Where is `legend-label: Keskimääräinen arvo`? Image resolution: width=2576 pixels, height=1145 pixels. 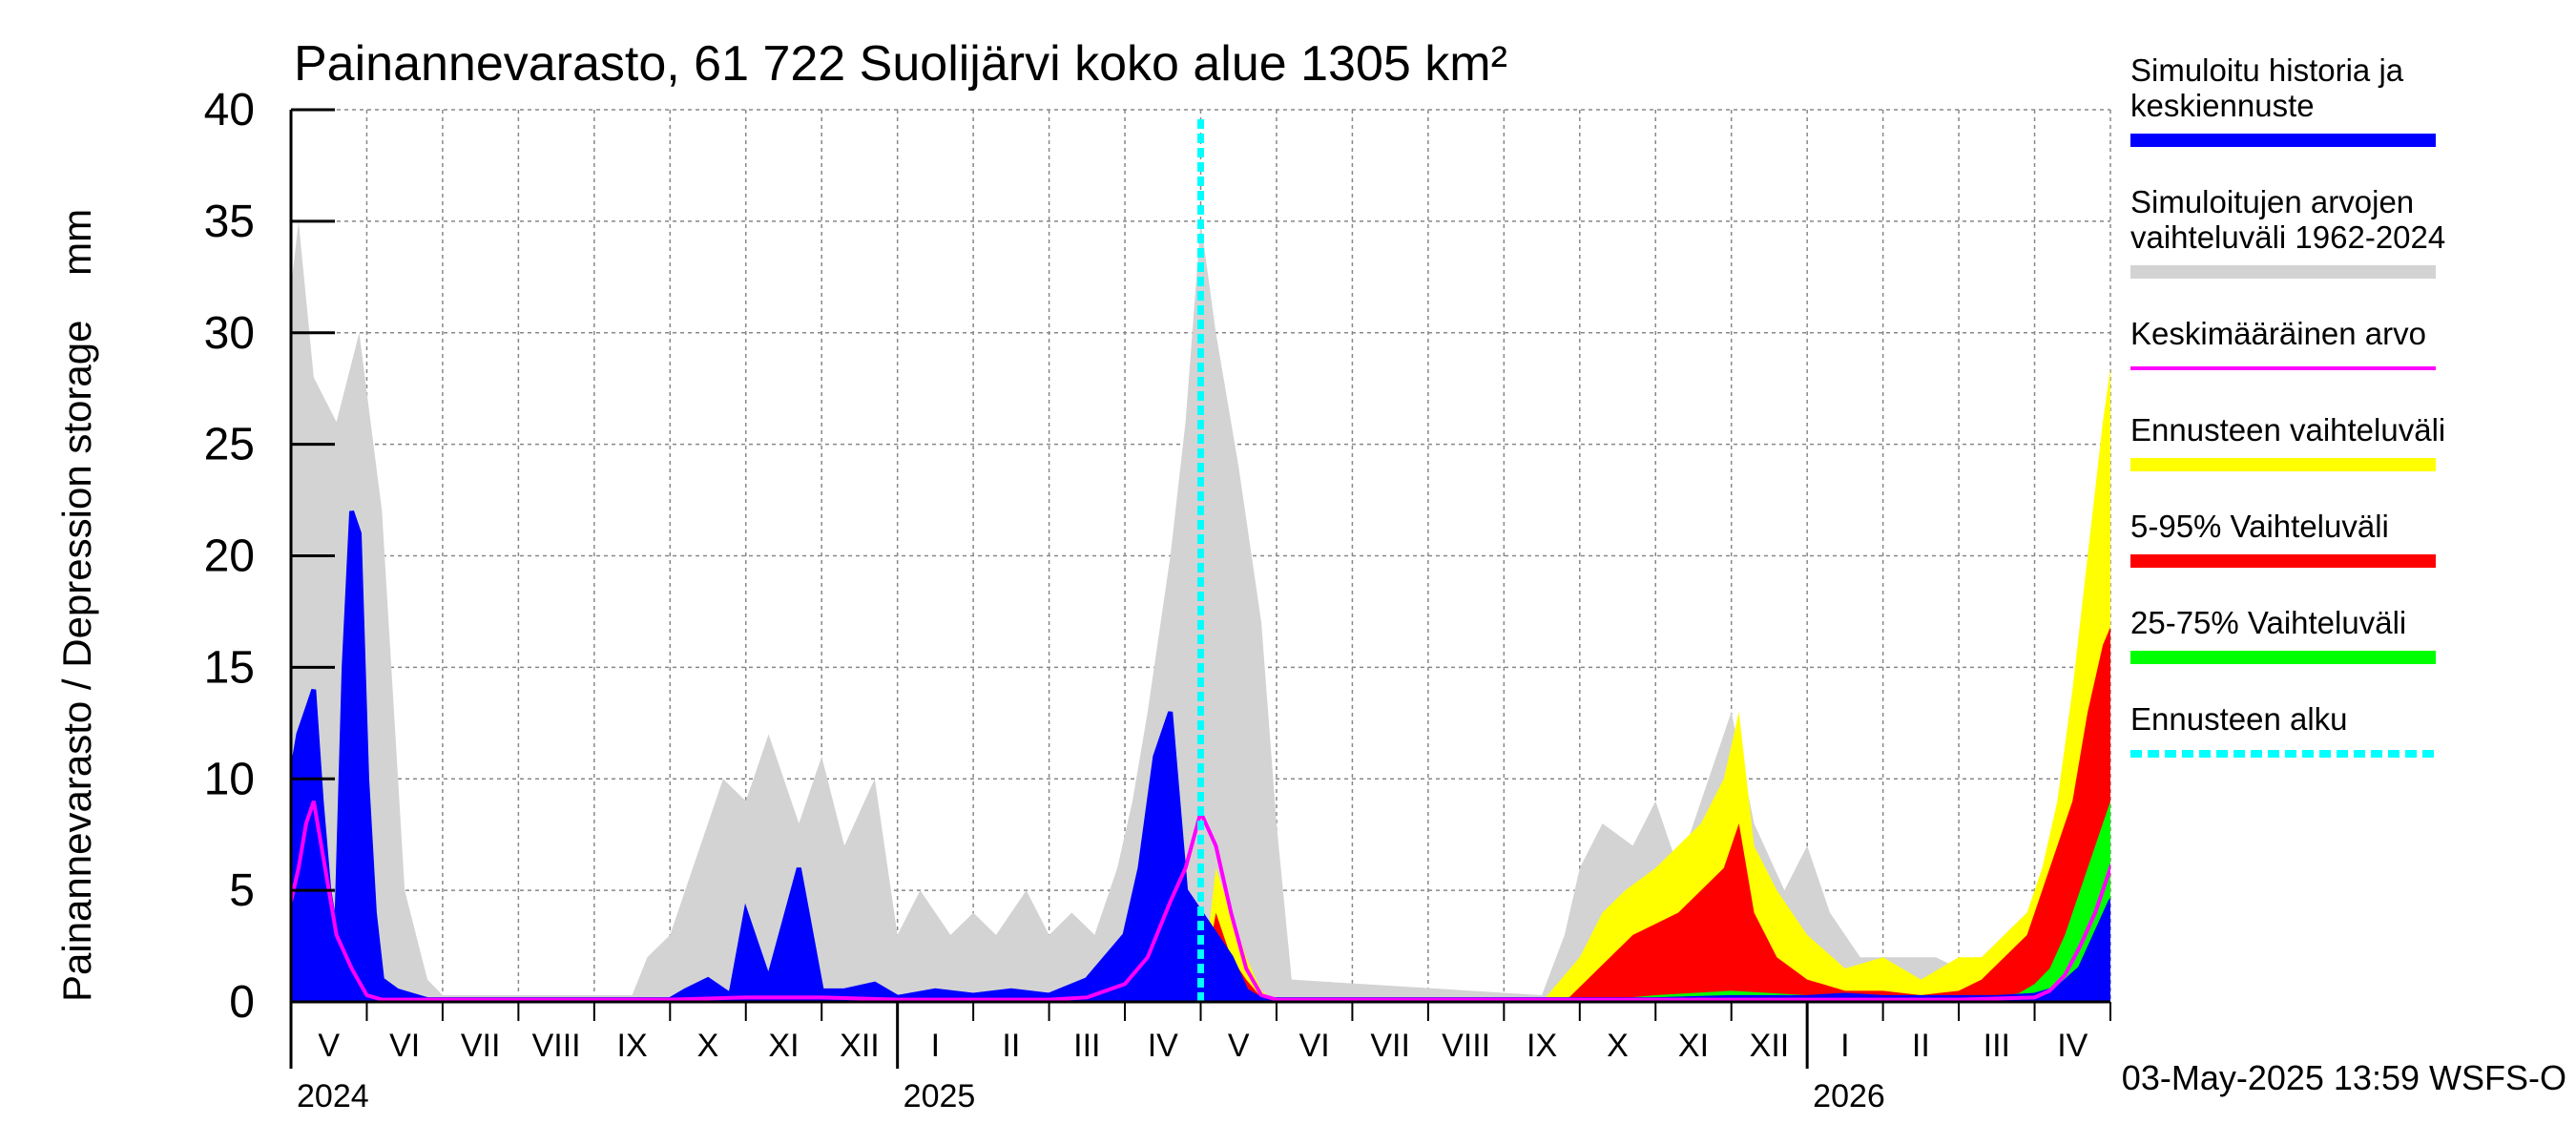
legend-label: Keskimääräinen arvo is located at coordinates (2278, 334).